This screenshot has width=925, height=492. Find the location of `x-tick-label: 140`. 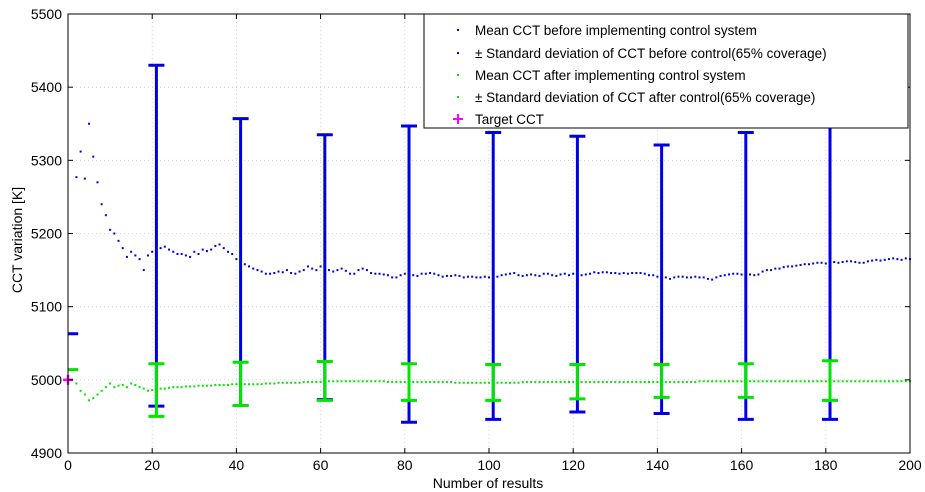

x-tick-label: 140 is located at coordinates (658, 465).